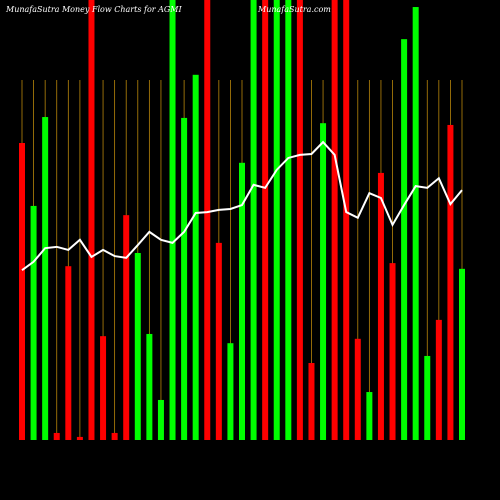  What do you see at coordinates (294, 9) in the screenshot?
I see `watermark: MunafaSutra.com` at bounding box center [294, 9].